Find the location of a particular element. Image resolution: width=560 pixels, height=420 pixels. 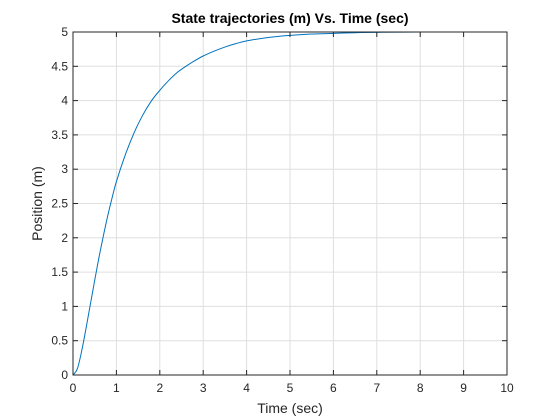

x-tick-label: 6 is located at coordinates (333, 388).